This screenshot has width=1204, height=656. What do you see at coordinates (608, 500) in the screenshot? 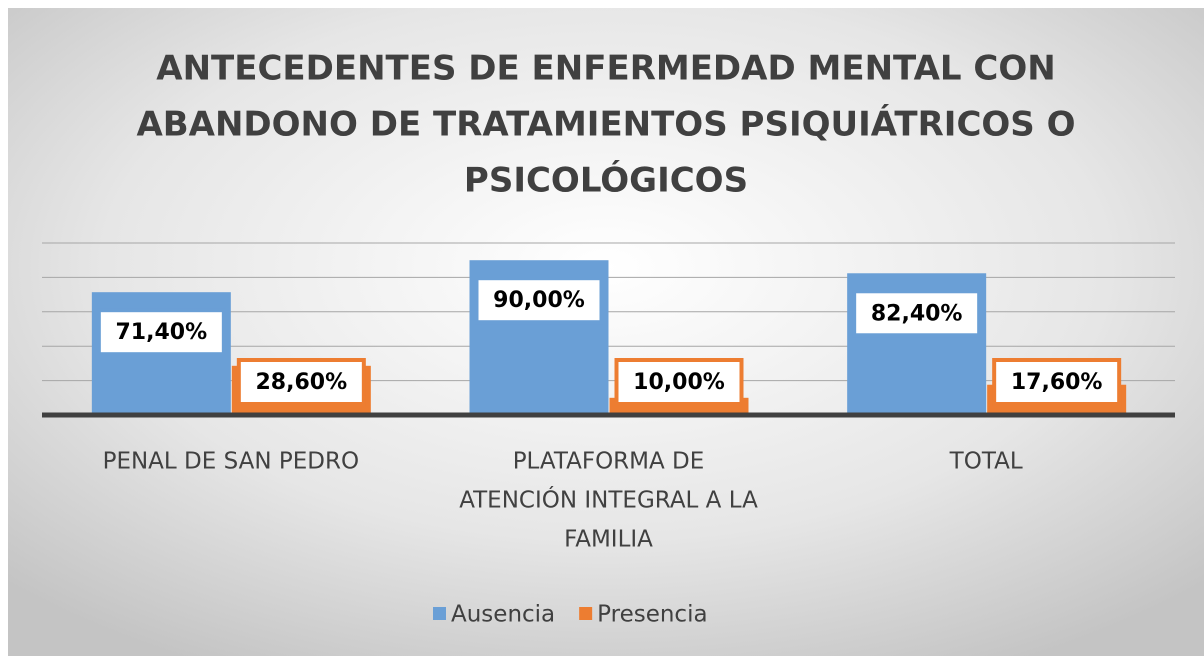
I see `x-tick-label: ATENCIÓN INTEGRAL A LA` at bounding box center [608, 500].